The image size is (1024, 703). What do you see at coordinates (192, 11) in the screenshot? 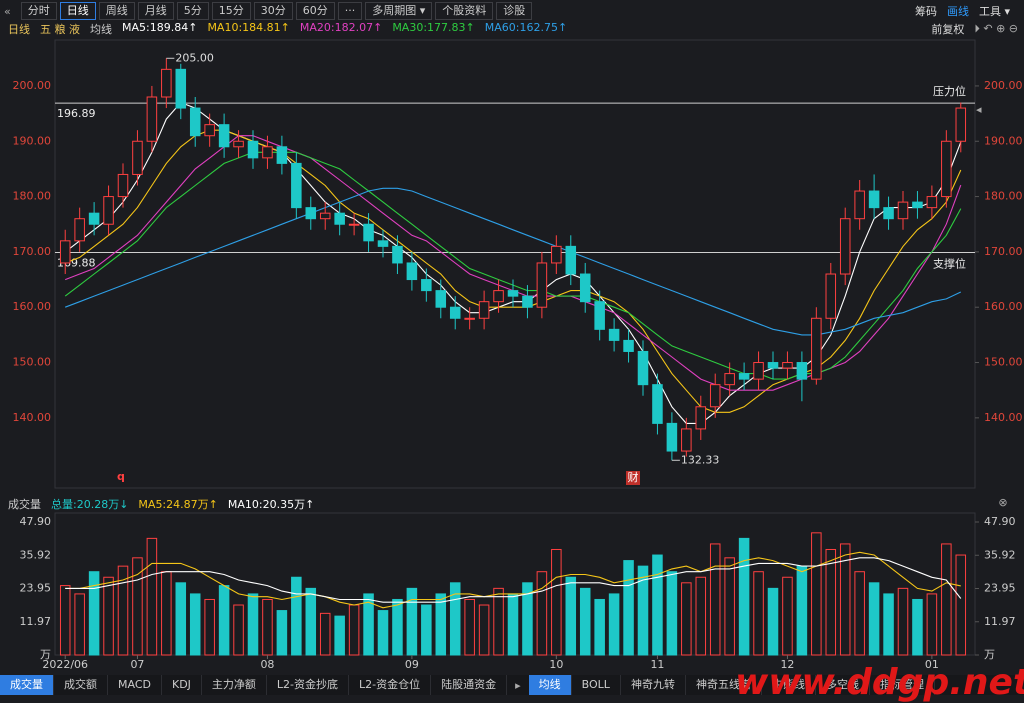
I see `period-button: 5分` at bounding box center [192, 11].